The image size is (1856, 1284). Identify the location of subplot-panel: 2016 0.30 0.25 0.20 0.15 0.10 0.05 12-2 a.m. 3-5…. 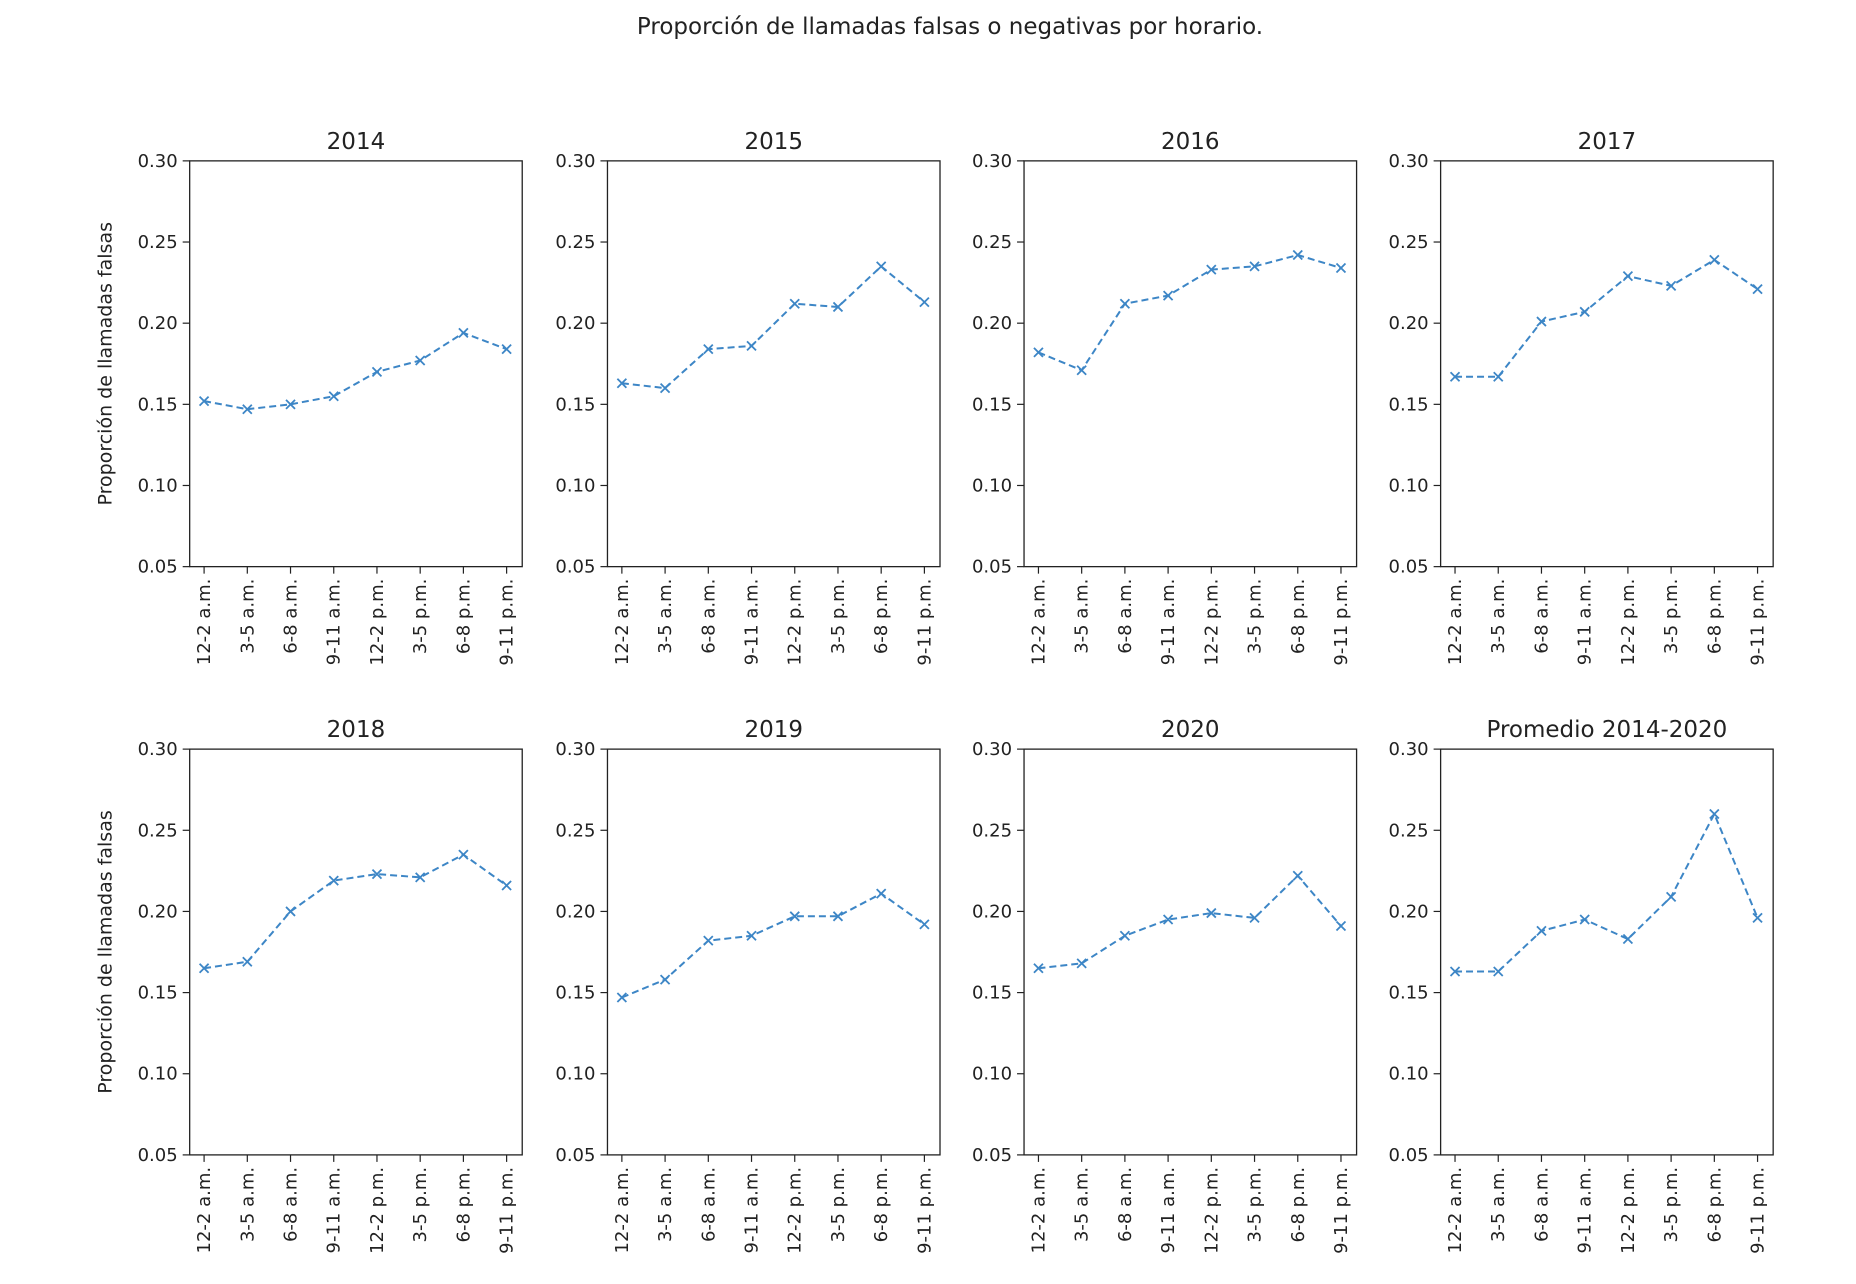
(1165, 397).